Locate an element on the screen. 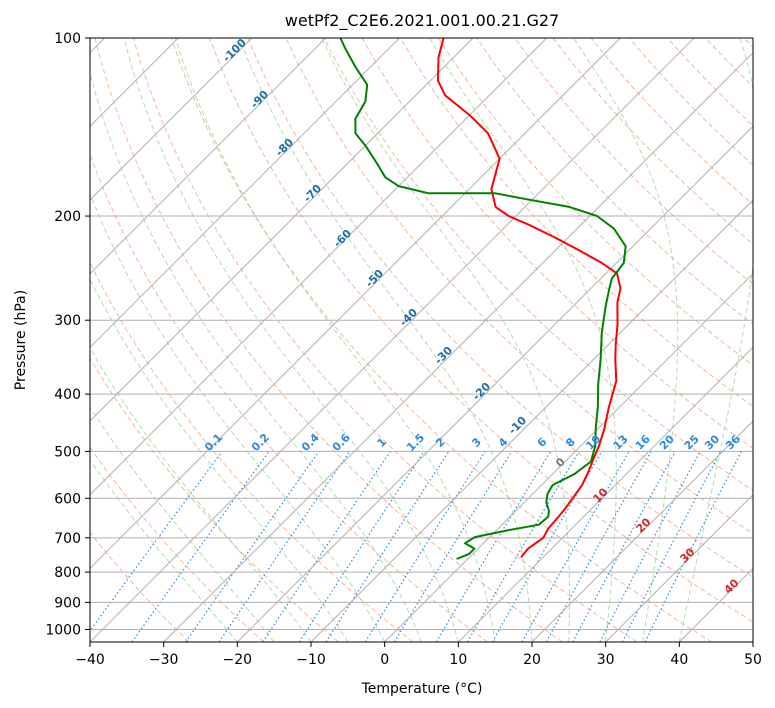  x-tick-label: 50 is located at coordinates (753, 660).